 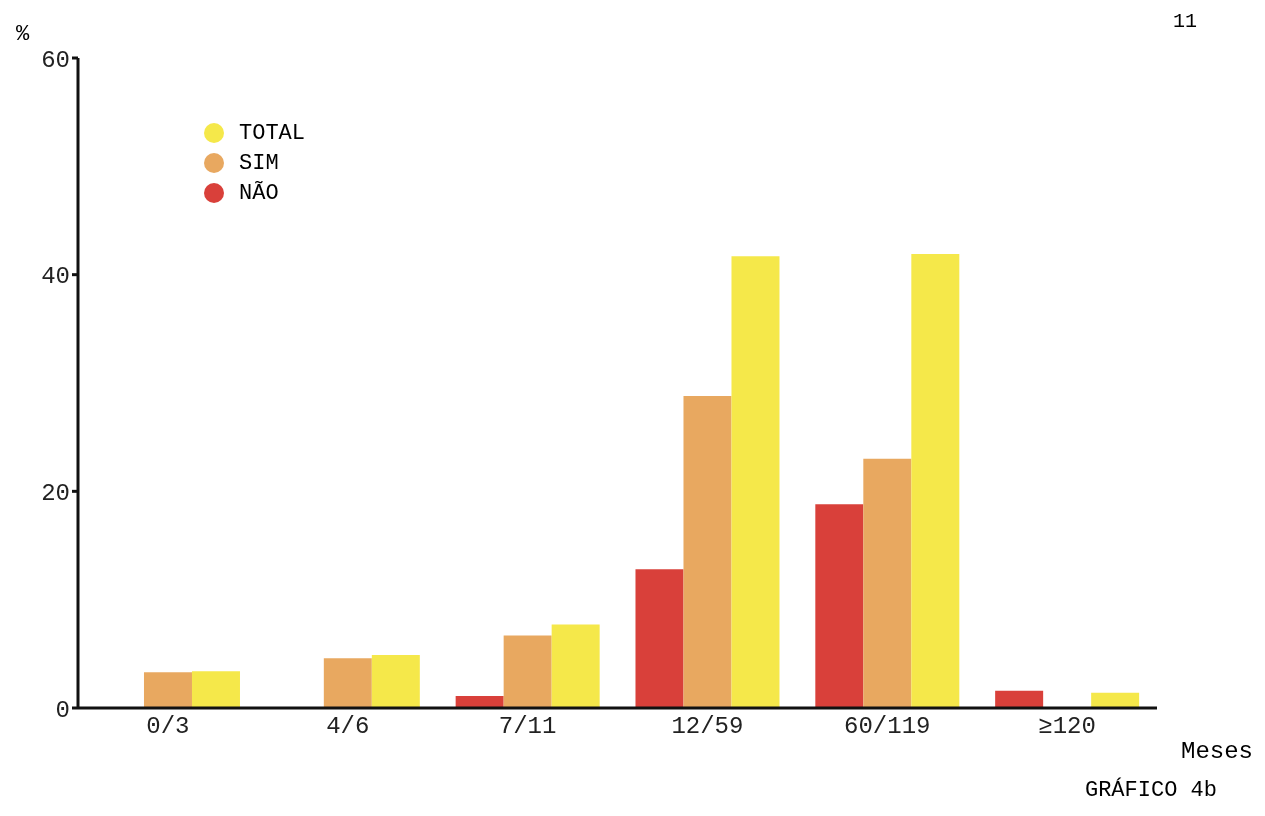 What do you see at coordinates (1150, 790) in the screenshot?
I see `text: GRÁFICO 4b` at bounding box center [1150, 790].